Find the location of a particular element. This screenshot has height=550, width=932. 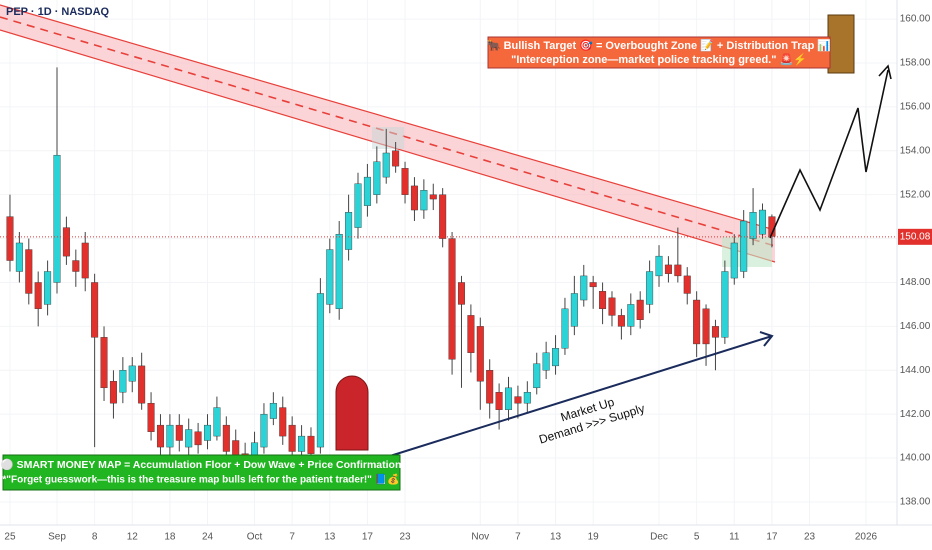

y-tick-label: 148.00 is located at coordinates (915, 282).